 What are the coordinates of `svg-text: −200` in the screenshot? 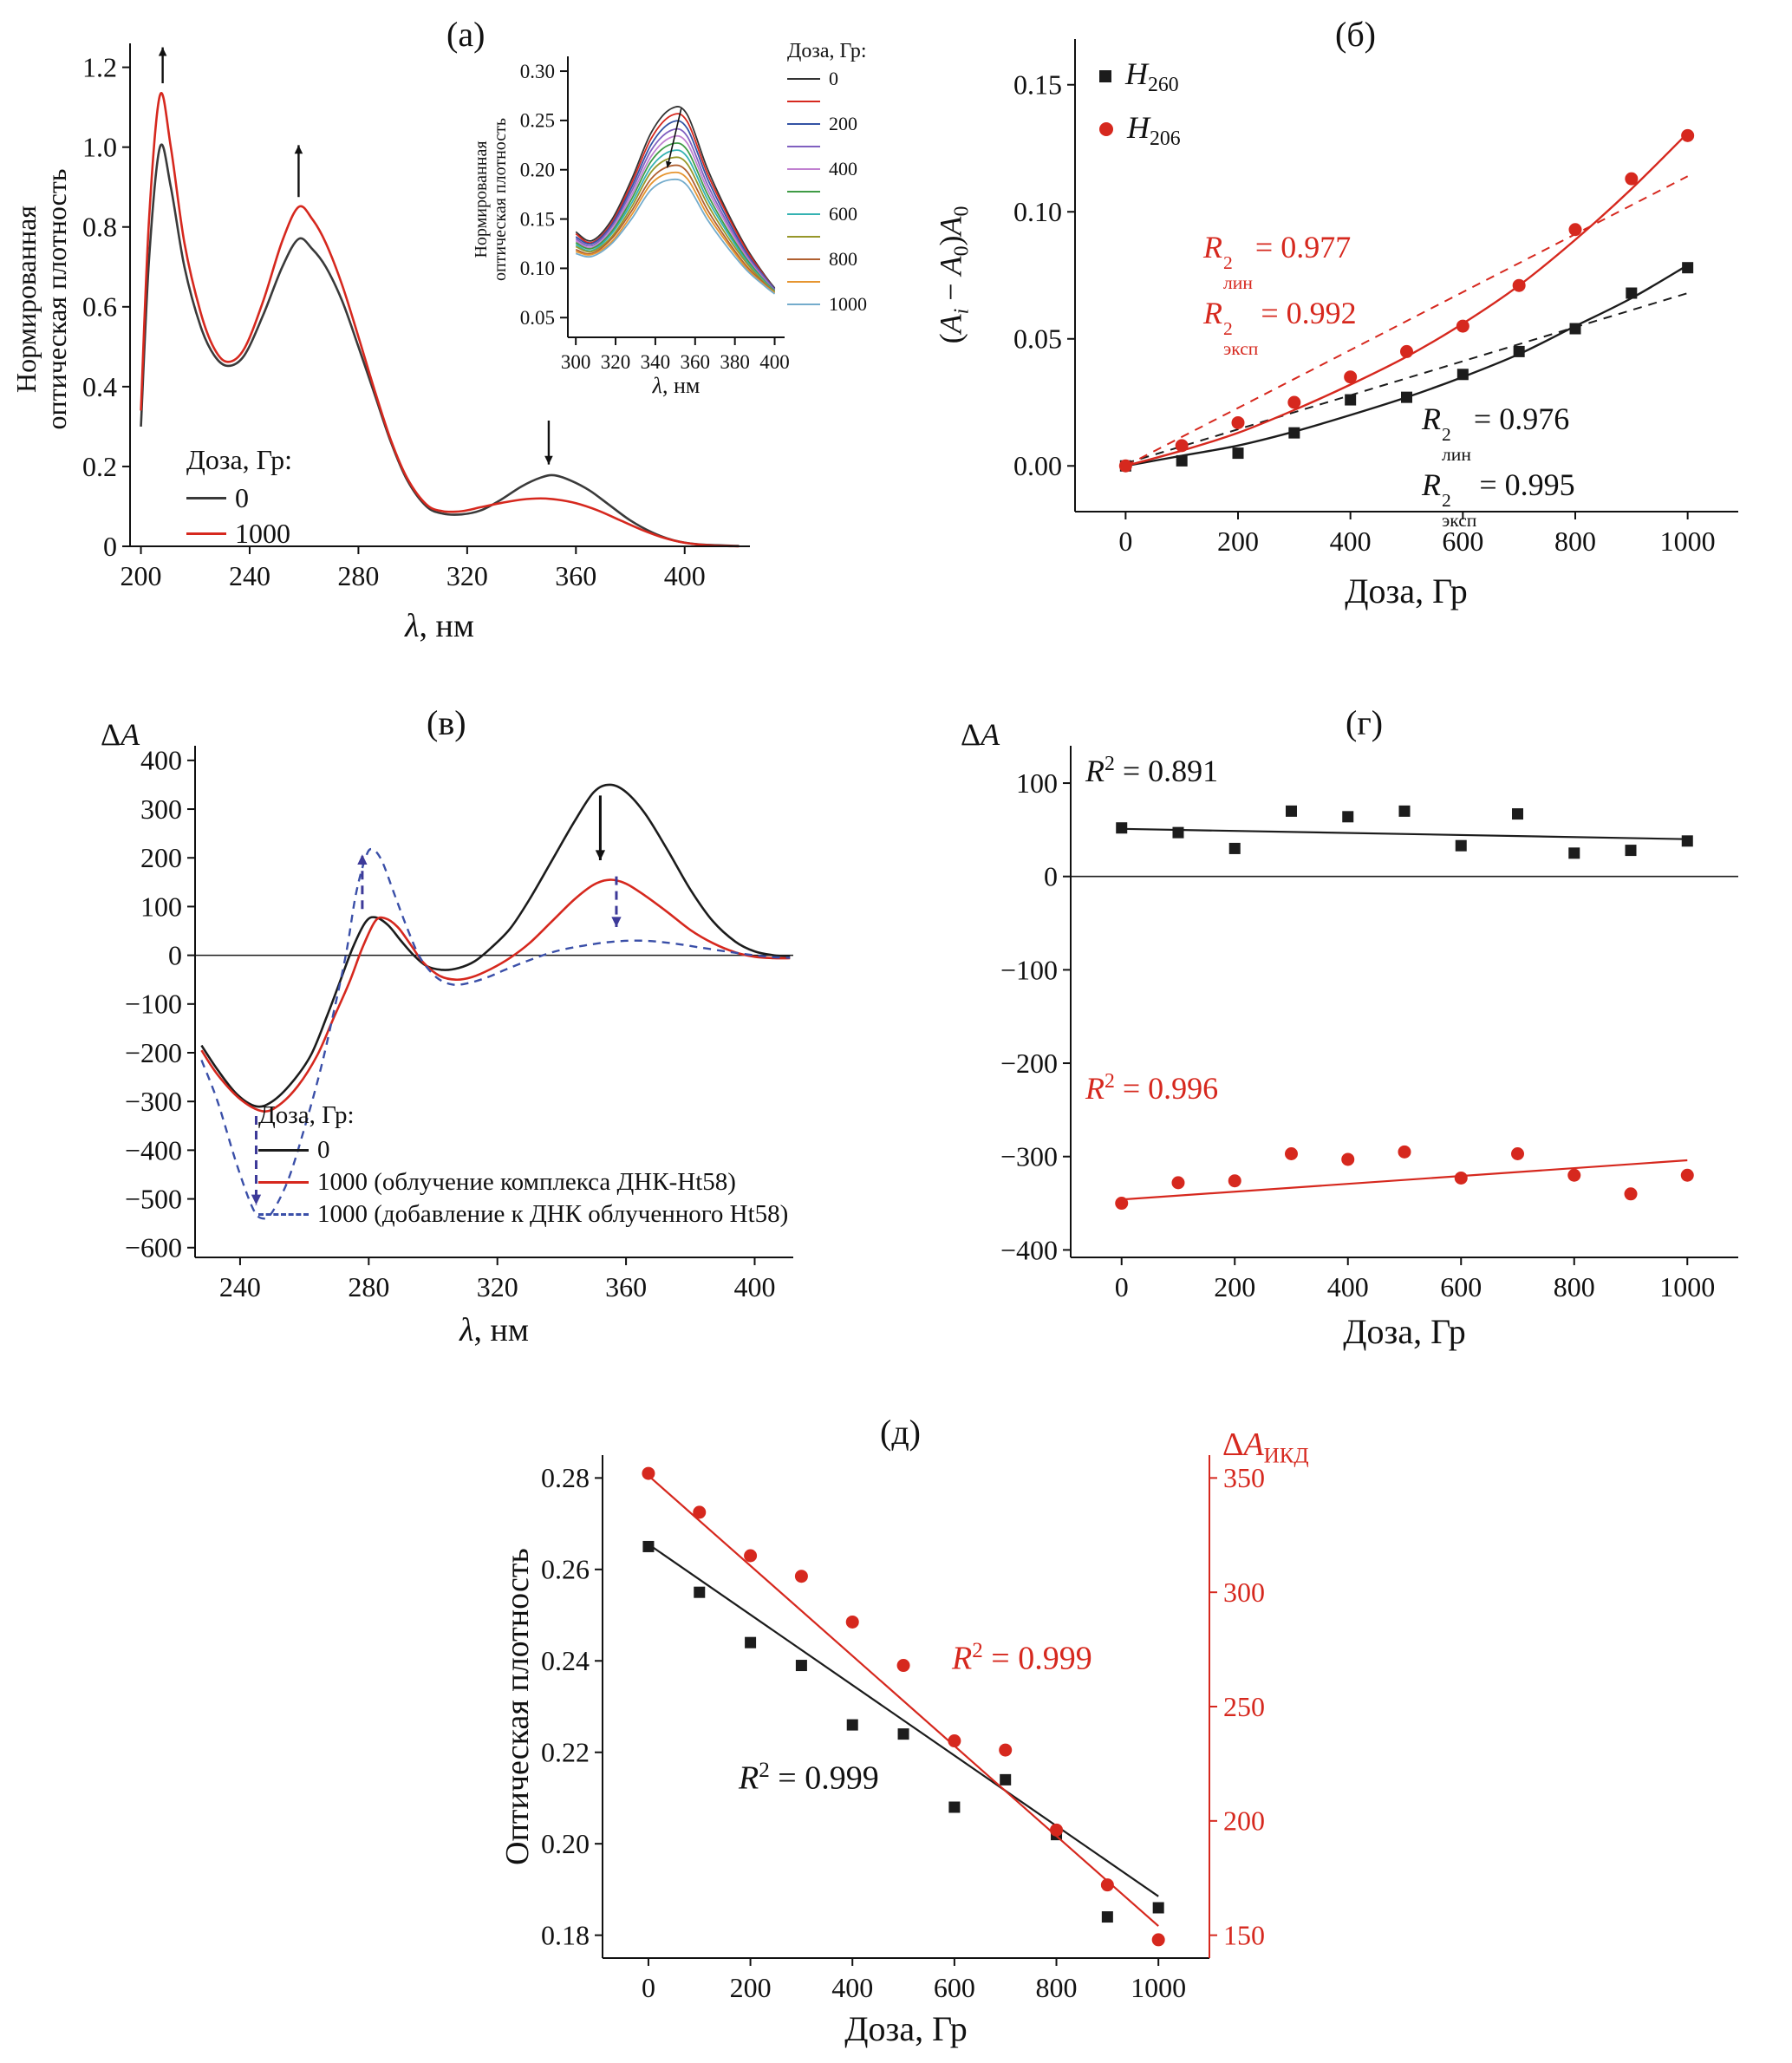 It's located at (153, 1052).